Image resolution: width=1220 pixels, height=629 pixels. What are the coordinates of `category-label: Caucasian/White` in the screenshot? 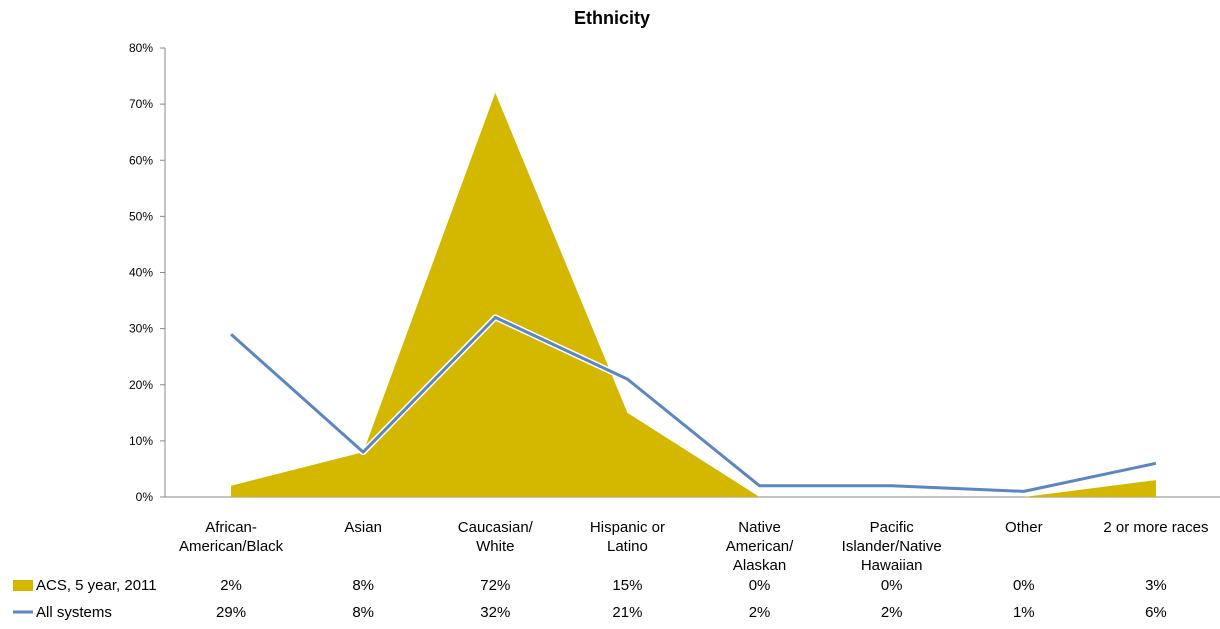 It's located at (496, 537).